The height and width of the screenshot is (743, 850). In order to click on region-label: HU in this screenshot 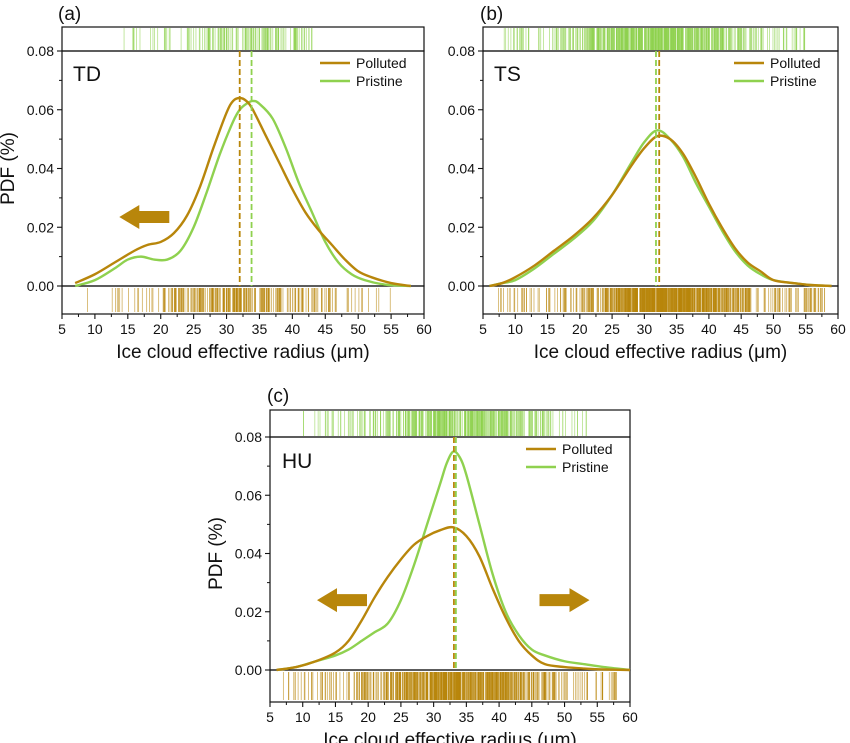, I will do `click(297, 461)`.